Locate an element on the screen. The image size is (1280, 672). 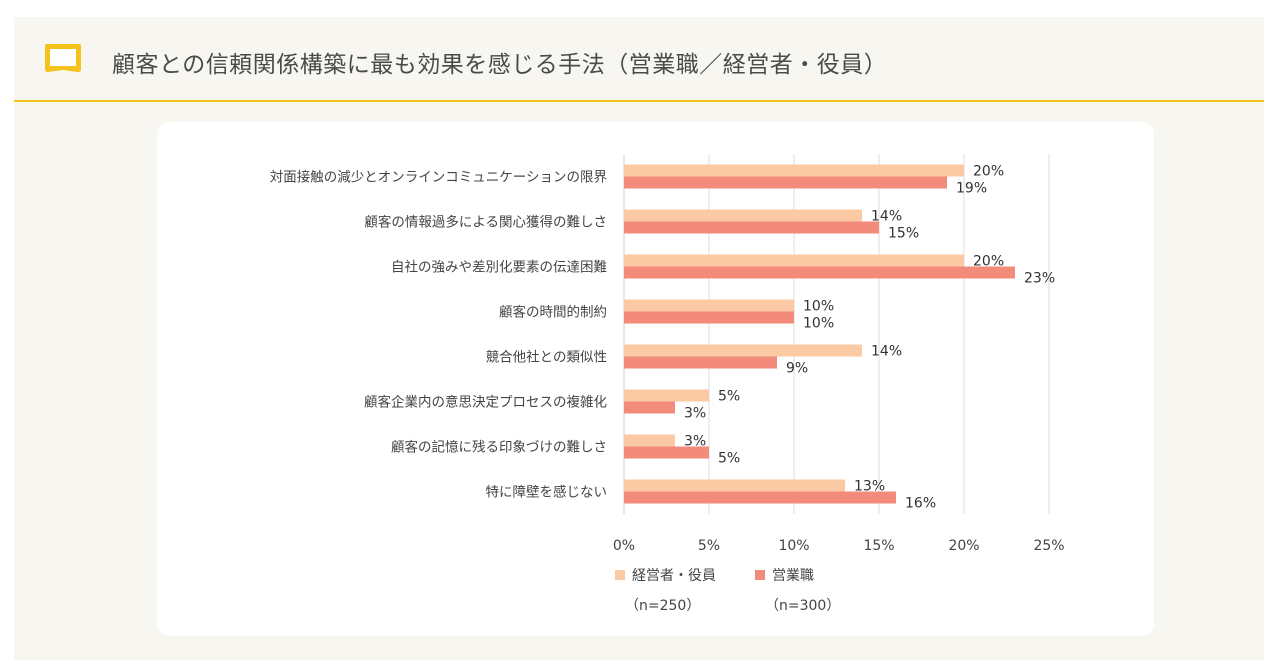
data-label: 19% is located at coordinates (971, 189).